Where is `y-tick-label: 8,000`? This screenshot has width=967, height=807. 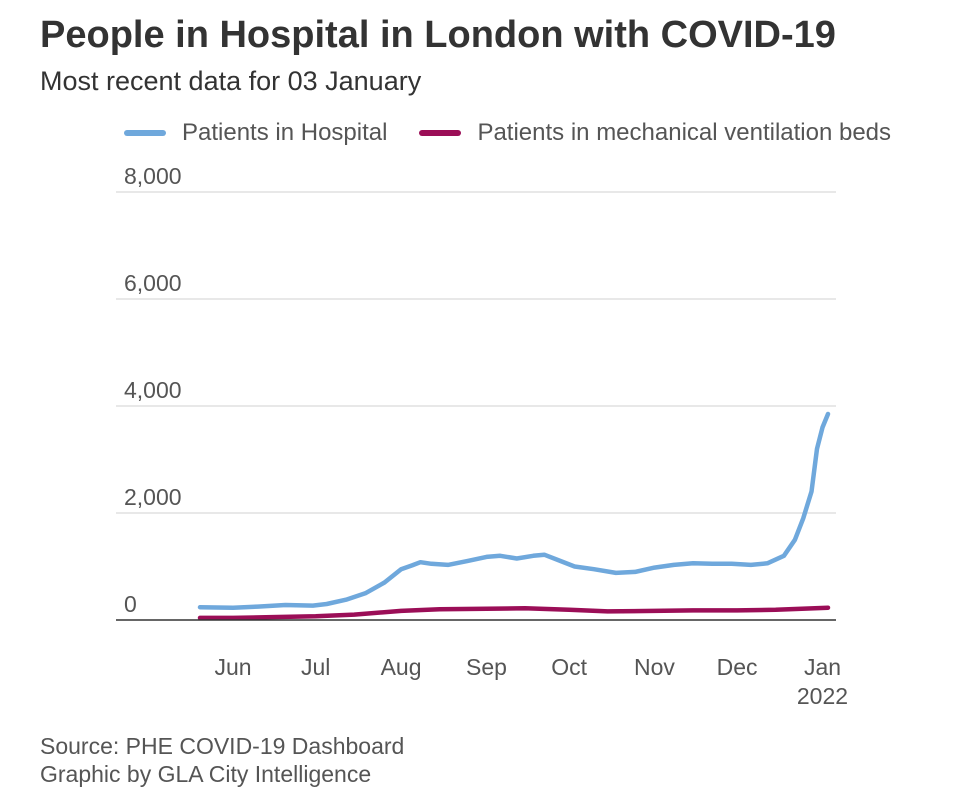 y-tick-label: 8,000 is located at coordinates (153, 176).